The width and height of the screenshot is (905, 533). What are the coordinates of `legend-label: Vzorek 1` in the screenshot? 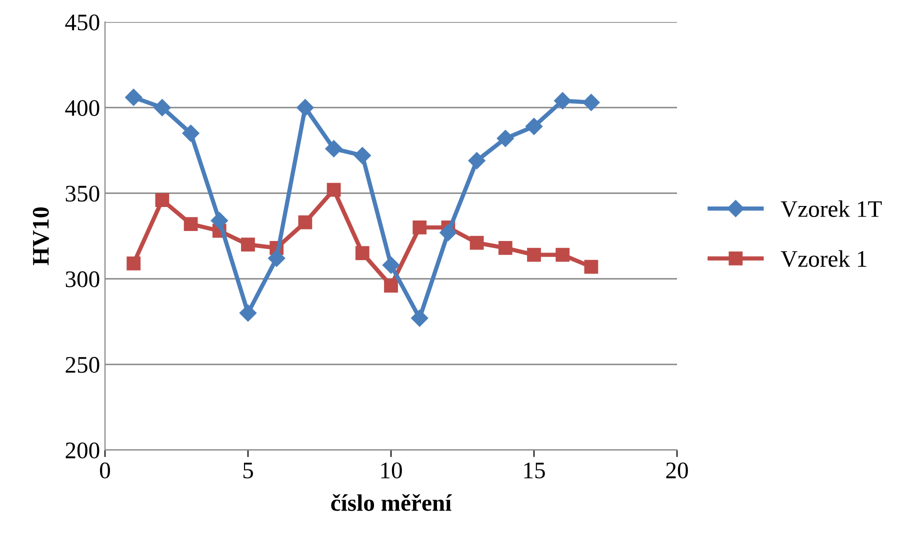 It's located at (823, 259).